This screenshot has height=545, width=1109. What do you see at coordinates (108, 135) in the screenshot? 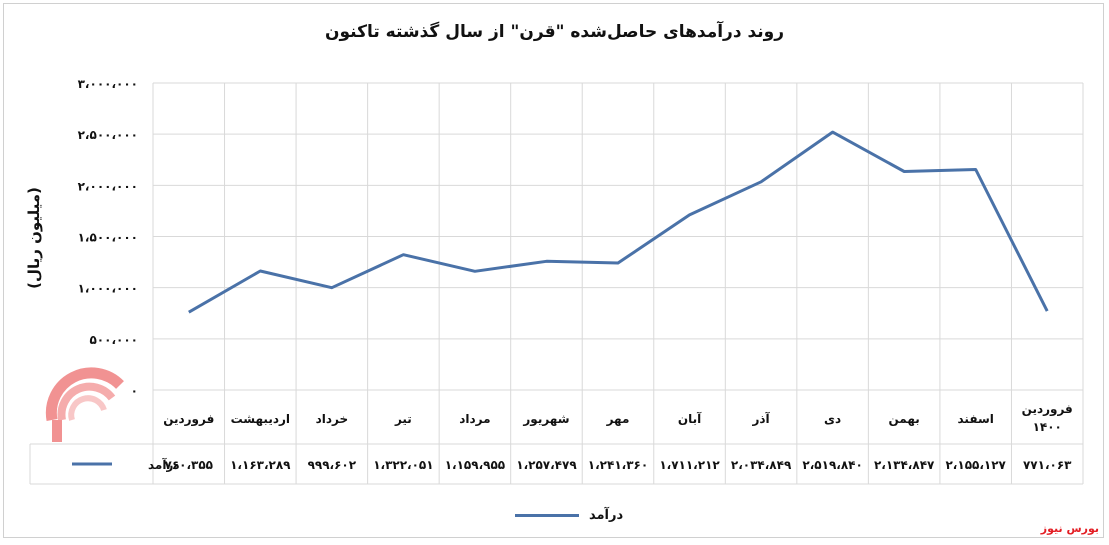
I see `y-tick-label-5: ۲،۵۰۰،۰۰۰` at bounding box center [108, 135].